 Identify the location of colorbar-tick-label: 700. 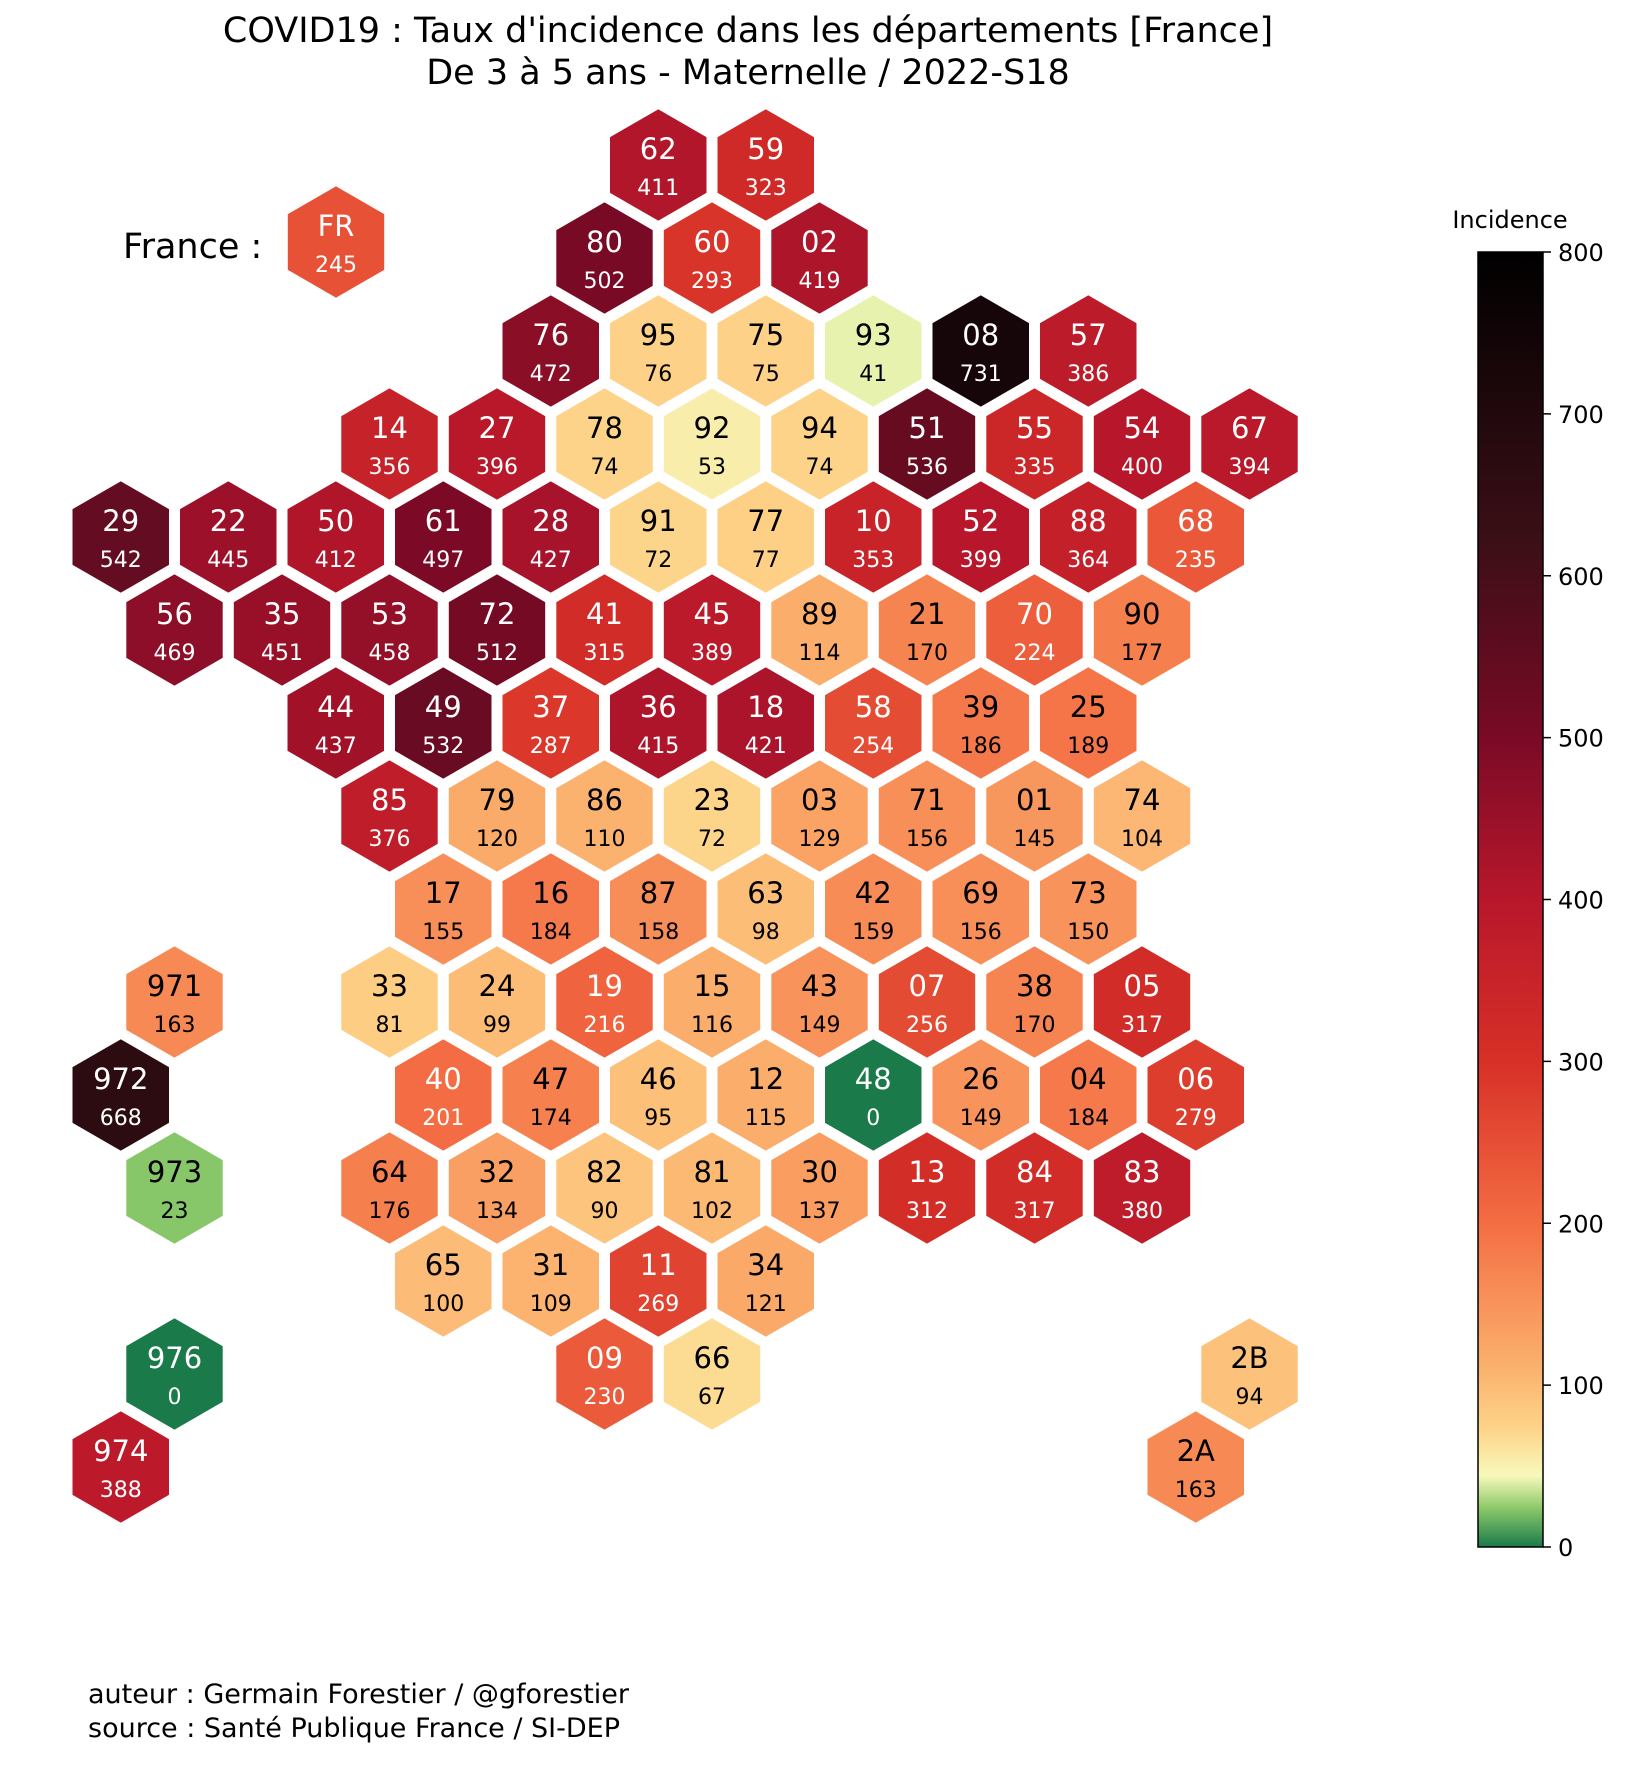
(1581, 415).